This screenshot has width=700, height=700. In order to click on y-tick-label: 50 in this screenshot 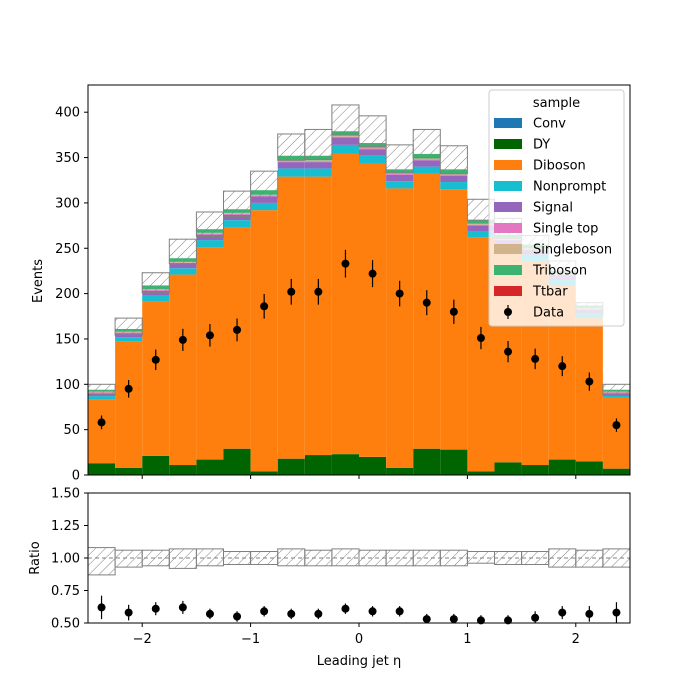, I will do `click(71, 430)`.